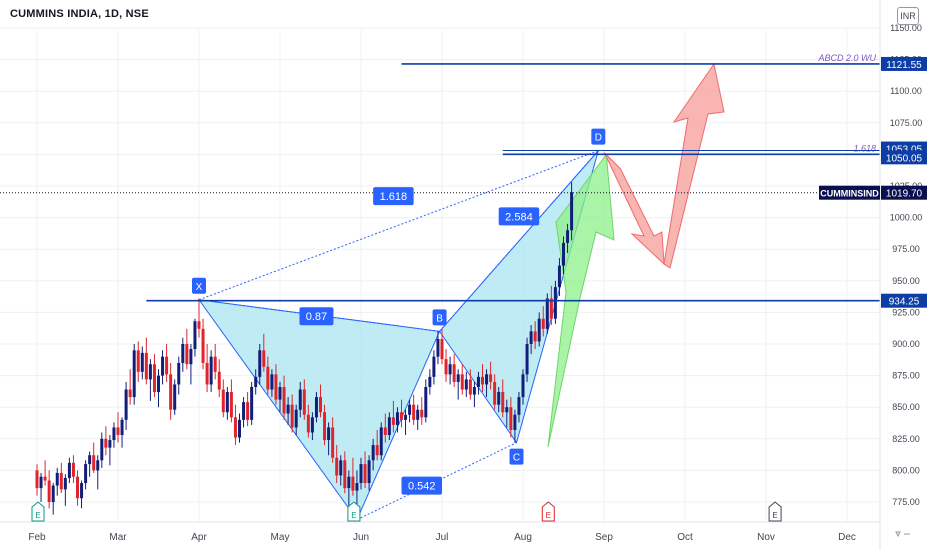  Describe the element at coordinates (904, 302) in the screenshot. I see `price-tag-label: 934.25` at that location.